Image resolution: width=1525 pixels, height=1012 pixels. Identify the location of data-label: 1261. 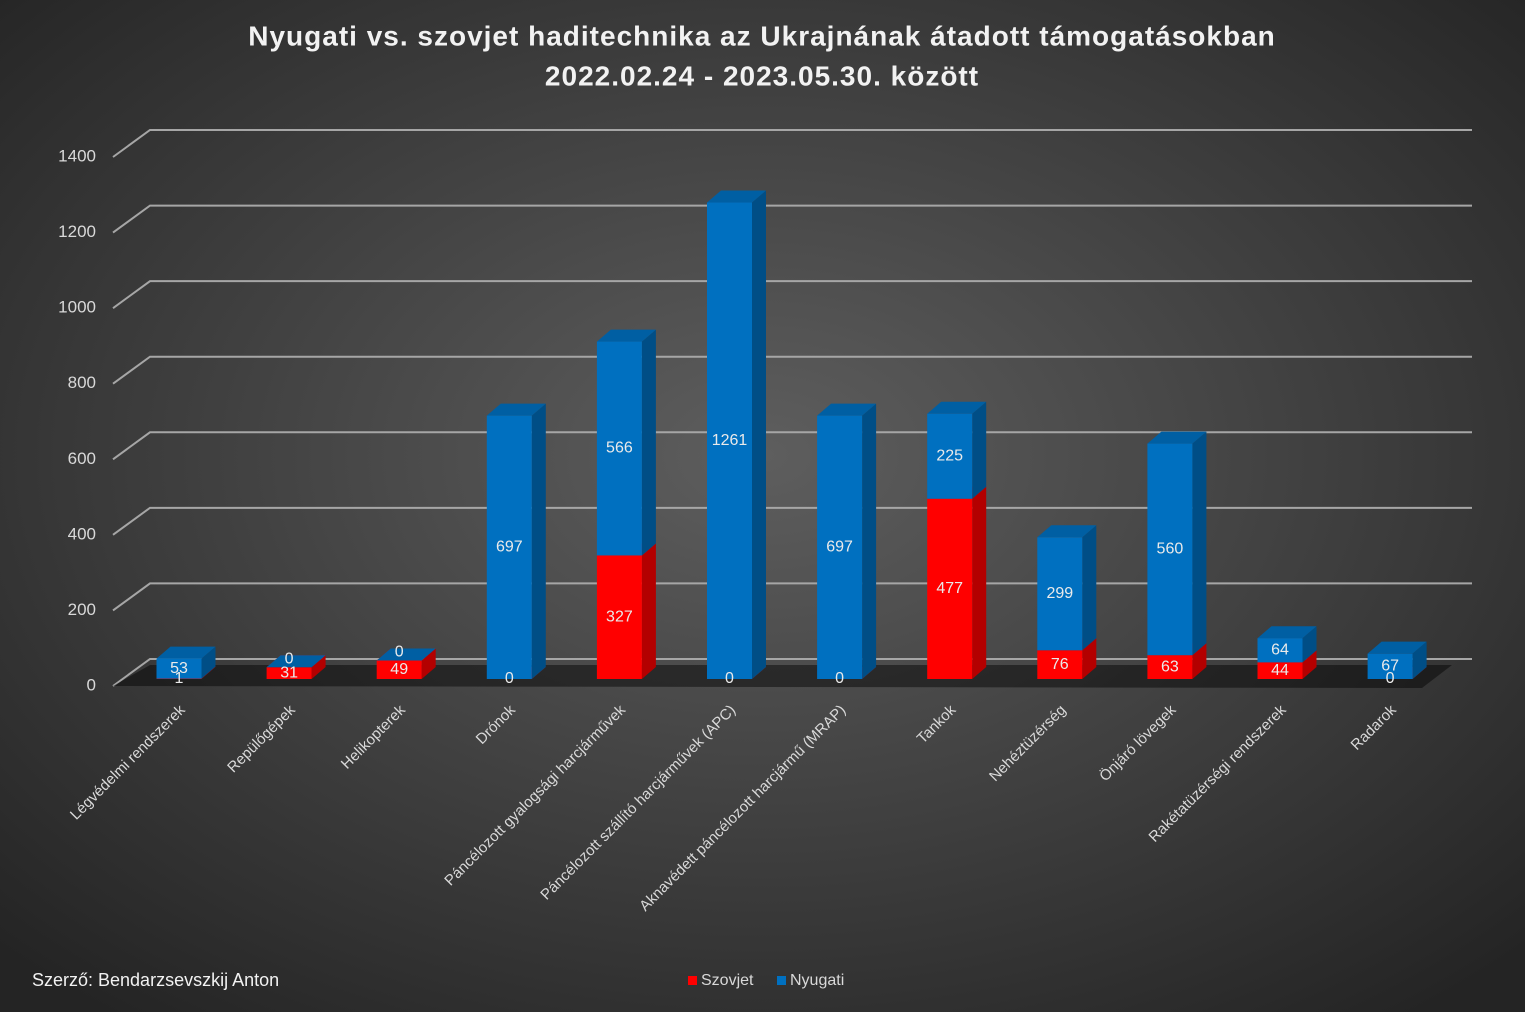
(730, 440).